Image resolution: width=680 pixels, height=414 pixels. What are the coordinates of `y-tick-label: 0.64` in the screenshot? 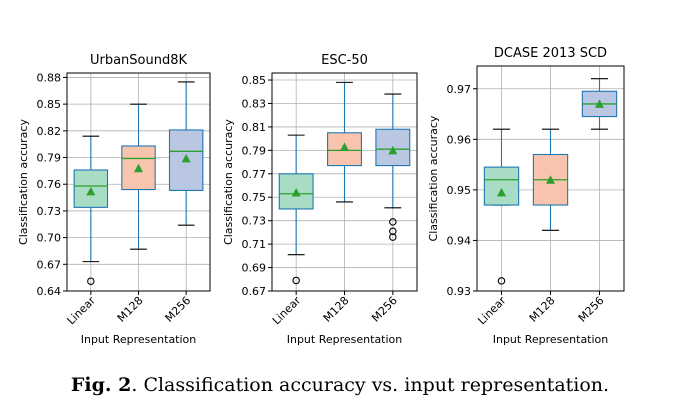 It's located at (49, 291).